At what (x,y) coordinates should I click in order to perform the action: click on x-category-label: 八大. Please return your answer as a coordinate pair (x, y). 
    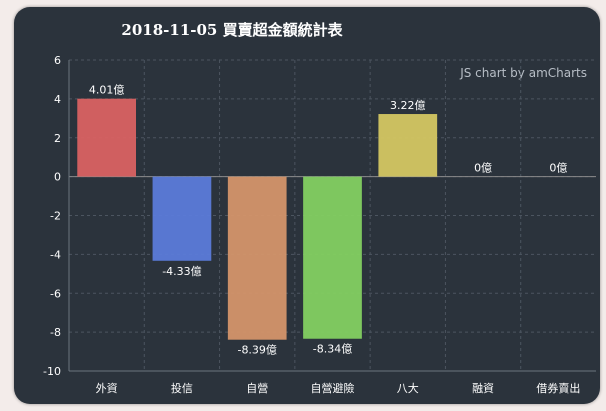
    Looking at the image, I should click on (408, 388).